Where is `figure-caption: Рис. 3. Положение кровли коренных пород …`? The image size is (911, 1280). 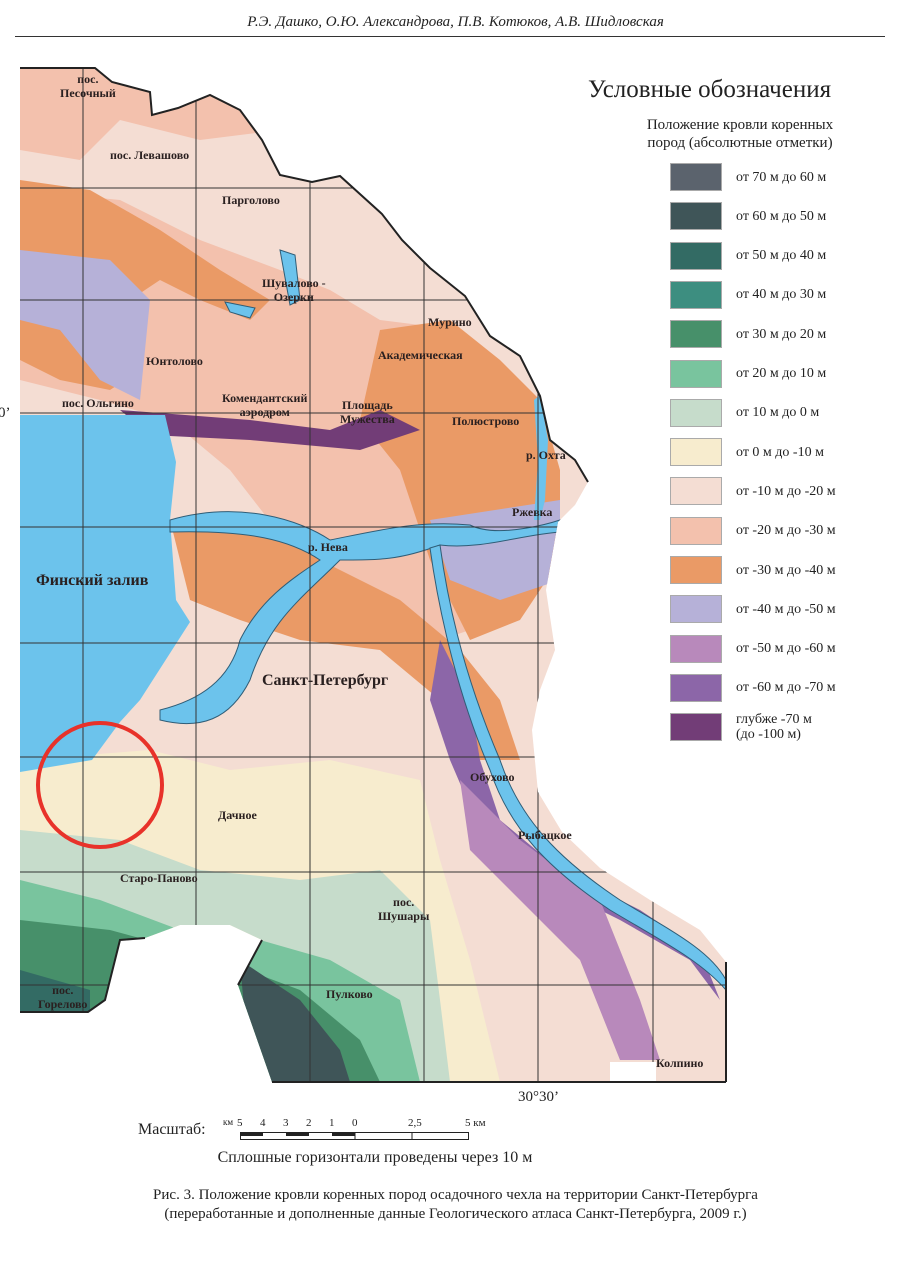
figure-caption: Рис. 3. Положение кровли коренных пород … is located at coordinates (455, 1205).